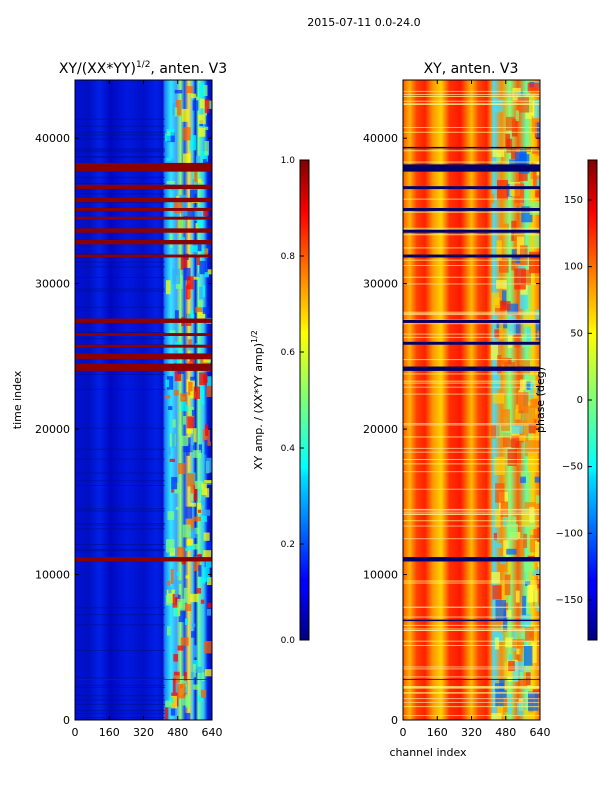 The width and height of the screenshot is (600, 800). Describe the element at coordinates (143, 209) in the screenshot. I see `amplitude-saturated-band` at that location.